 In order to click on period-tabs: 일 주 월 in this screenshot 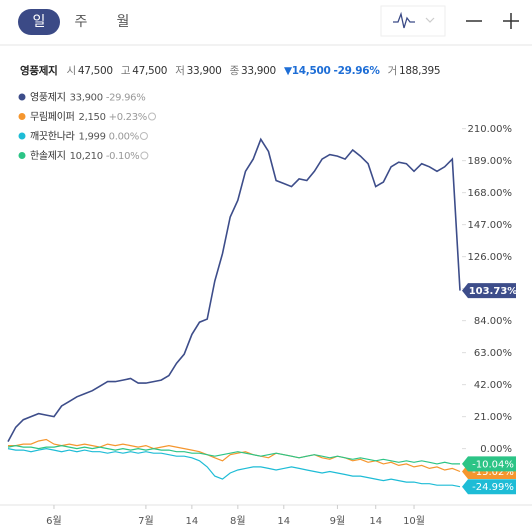, I will do `click(81, 22)`.